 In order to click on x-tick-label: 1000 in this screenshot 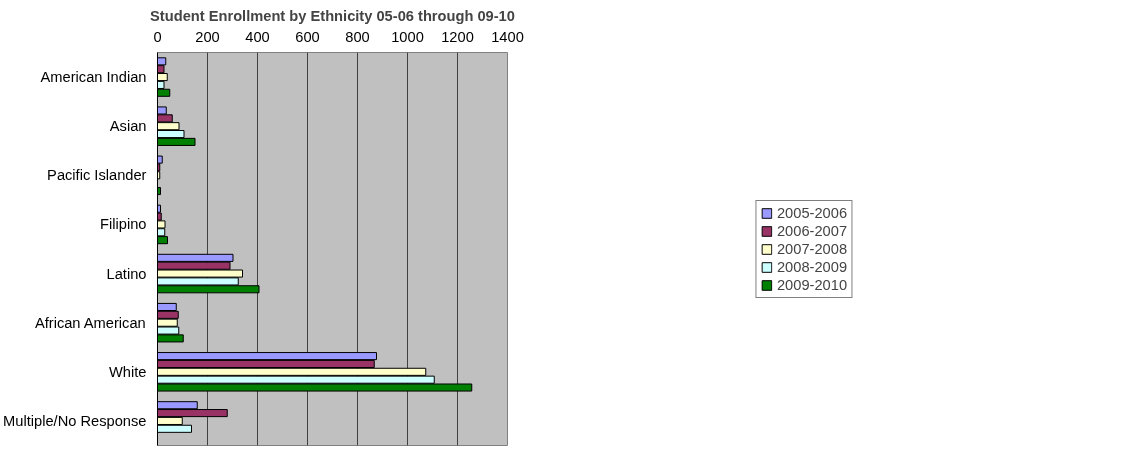, I will do `click(407, 36)`.